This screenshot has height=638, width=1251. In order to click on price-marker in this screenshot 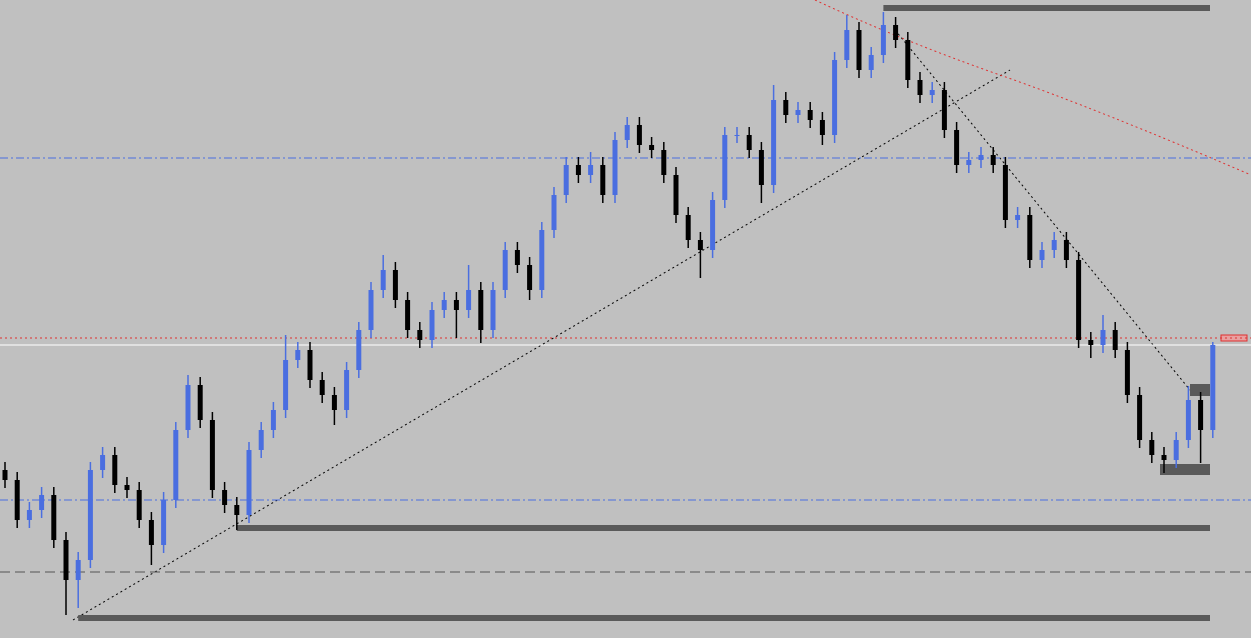, I will do `click(1234, 338)`.